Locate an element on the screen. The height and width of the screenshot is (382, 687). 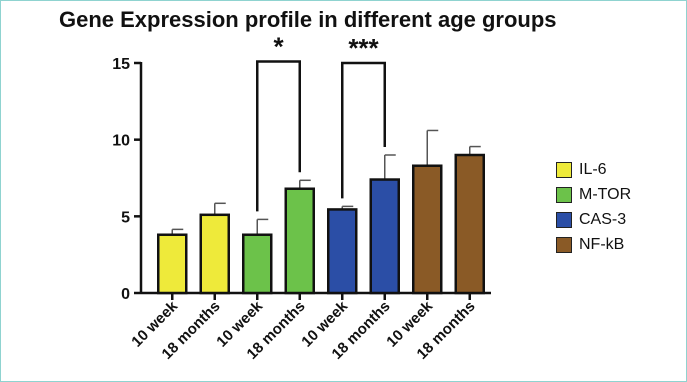
legend-item: IL-6 is located at coordinates (593, 169).